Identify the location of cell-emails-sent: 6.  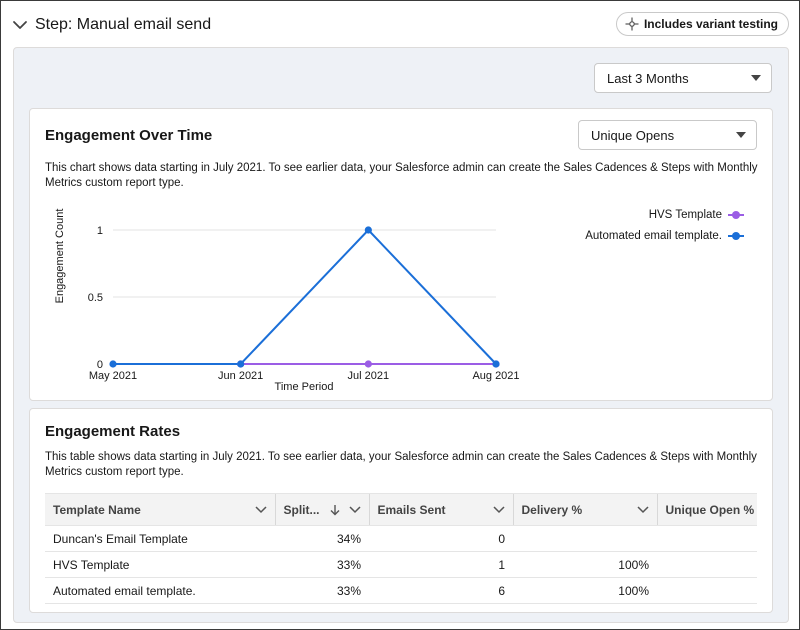
(441, 590).